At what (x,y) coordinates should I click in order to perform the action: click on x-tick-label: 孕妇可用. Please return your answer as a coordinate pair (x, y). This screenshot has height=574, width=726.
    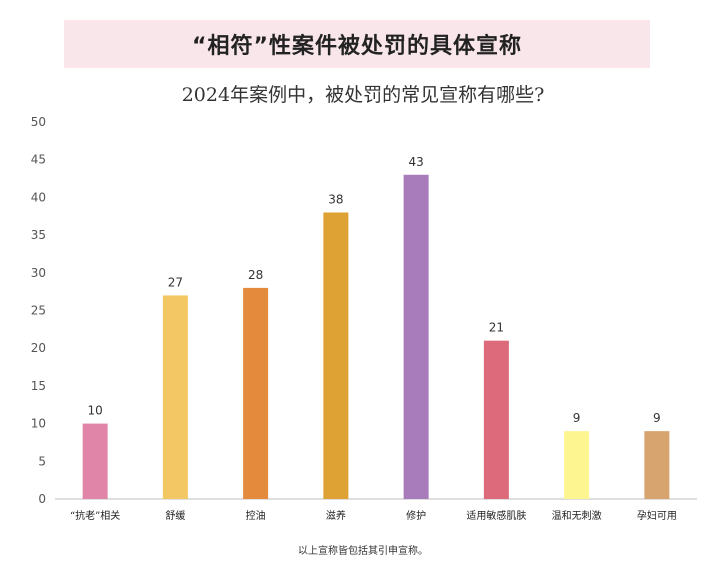
    Looking at the image, I should click on (657, 515).